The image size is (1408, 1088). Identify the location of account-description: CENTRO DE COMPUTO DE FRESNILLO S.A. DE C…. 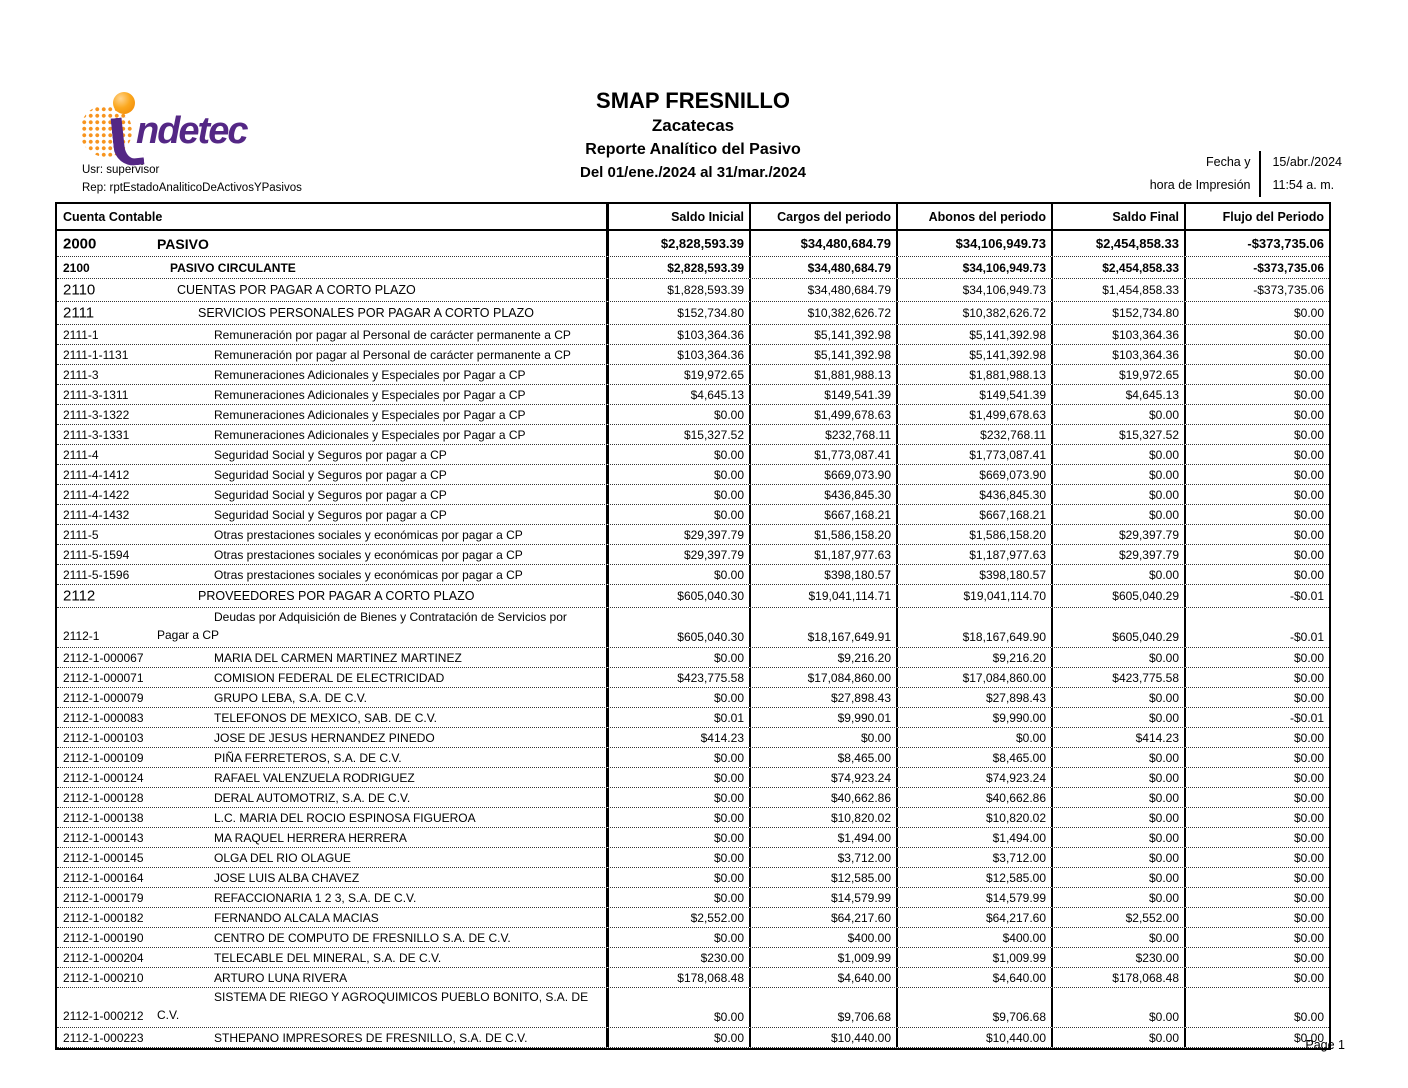
(362, 937).